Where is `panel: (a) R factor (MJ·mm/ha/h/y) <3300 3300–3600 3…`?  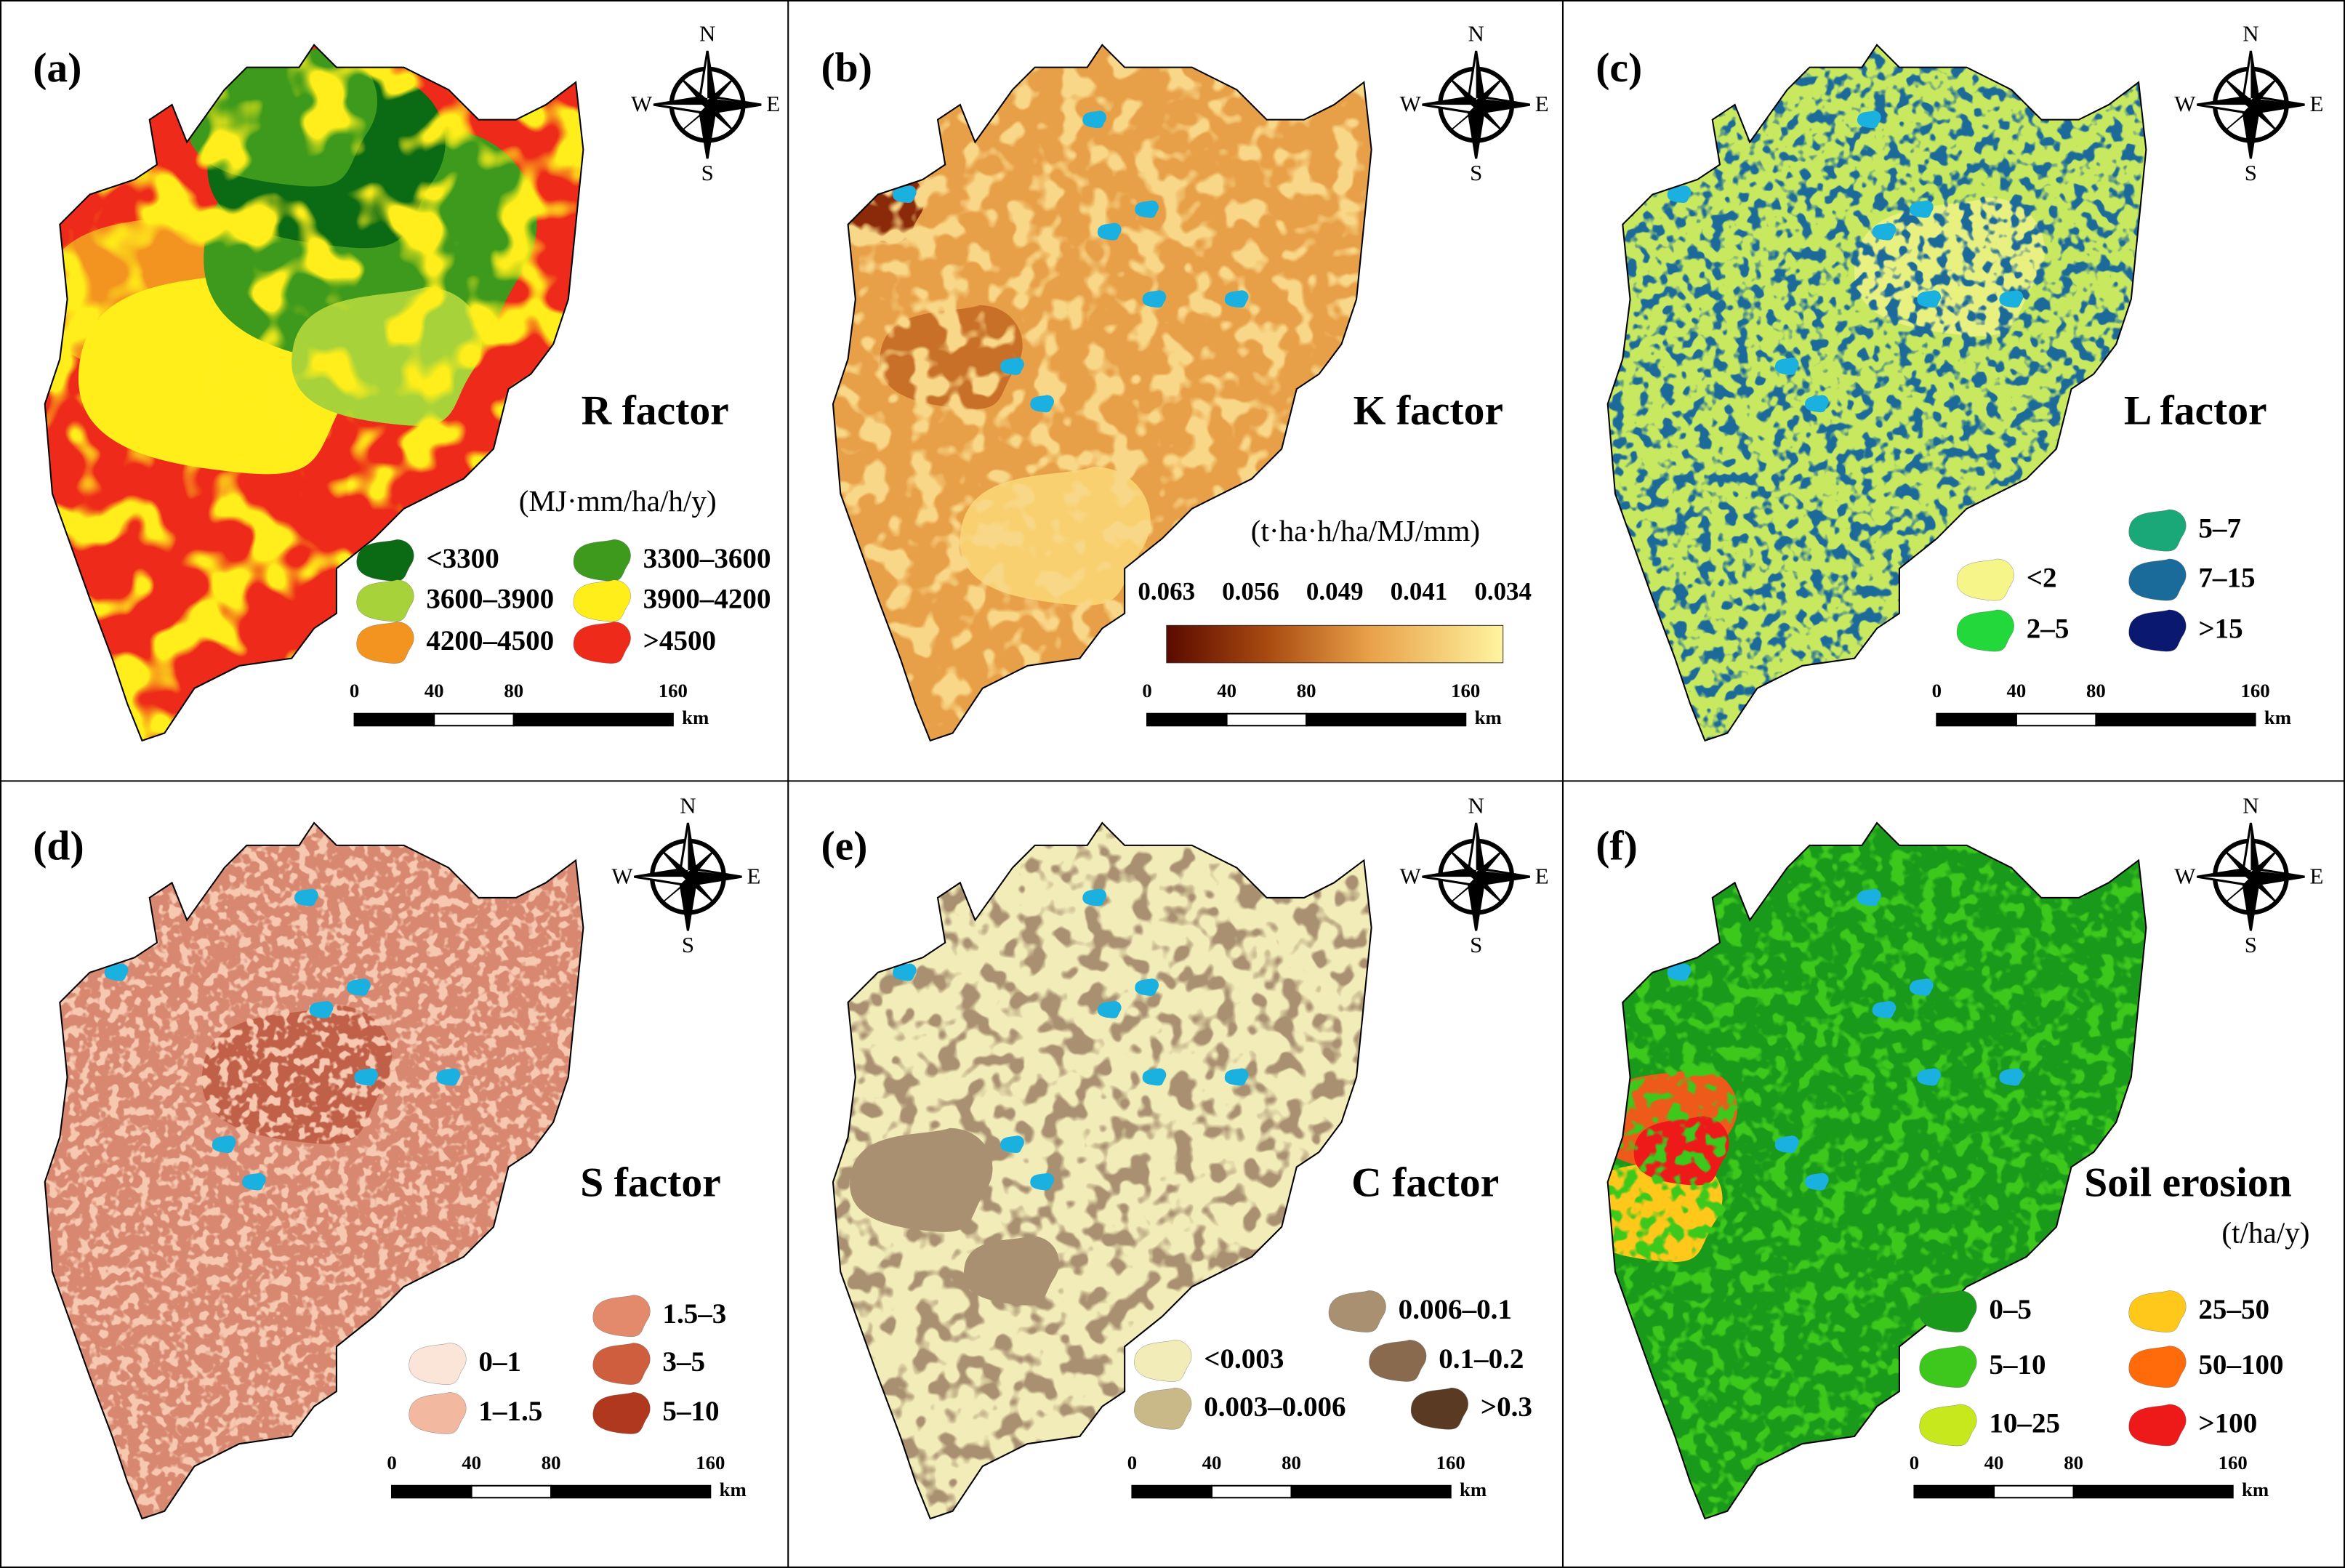
panel: (a) R factor (MJ·mm/ha/h/y) <3300 3300–3600 3… is located at coordinates (406, 381).